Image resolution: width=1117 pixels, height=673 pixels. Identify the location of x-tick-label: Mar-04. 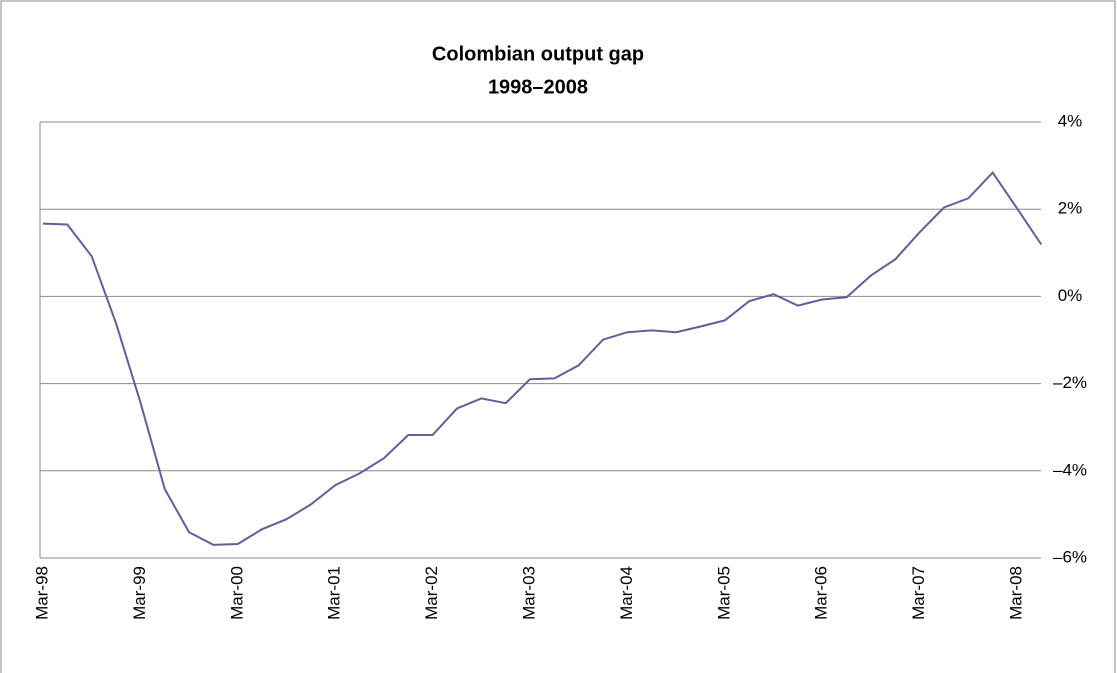
(626, 593).